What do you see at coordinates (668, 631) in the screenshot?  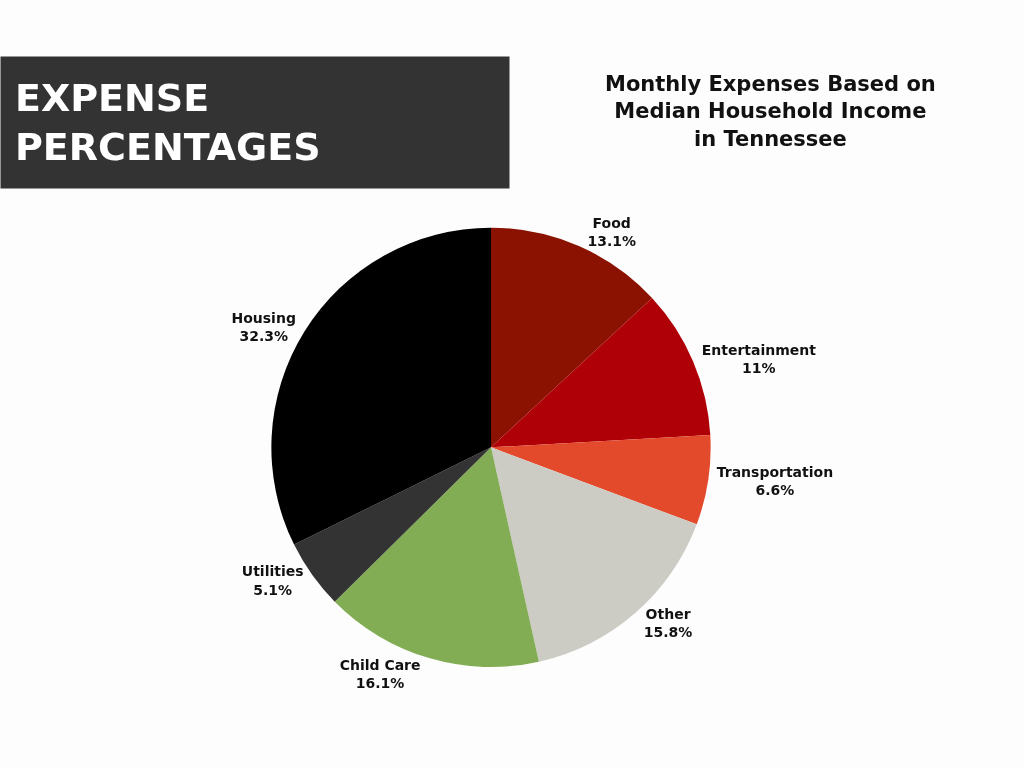 I see `data-label: 15.8%` at bounding box center [668, 631].